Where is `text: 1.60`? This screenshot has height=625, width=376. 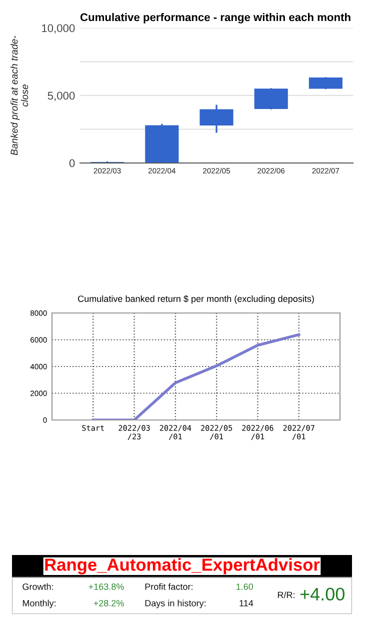 text: 1.60 is located at coordinates (245, 586).